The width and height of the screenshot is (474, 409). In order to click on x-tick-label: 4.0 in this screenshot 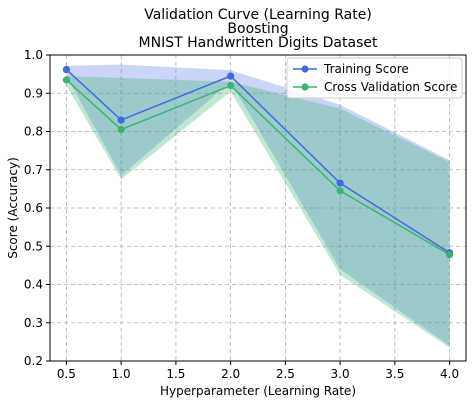, I will do `click(449, 374)`.